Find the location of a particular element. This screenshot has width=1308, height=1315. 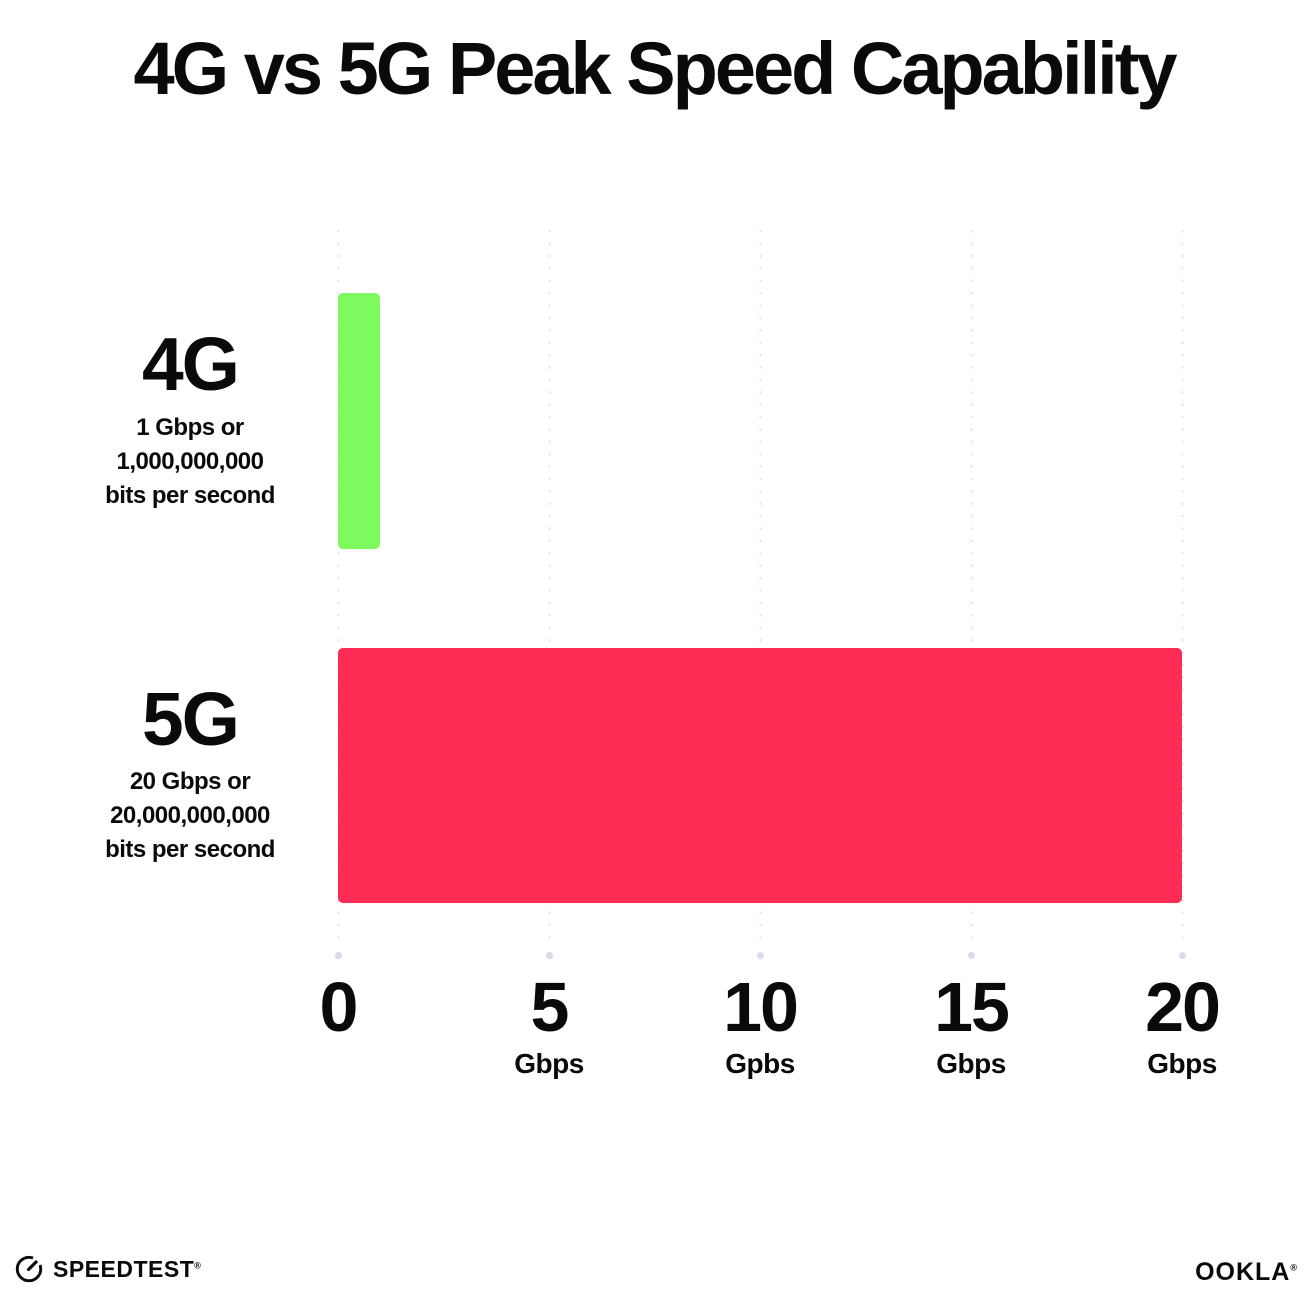

x-tick-20: 20 Gbps is located at coordinates (1183, 1024).